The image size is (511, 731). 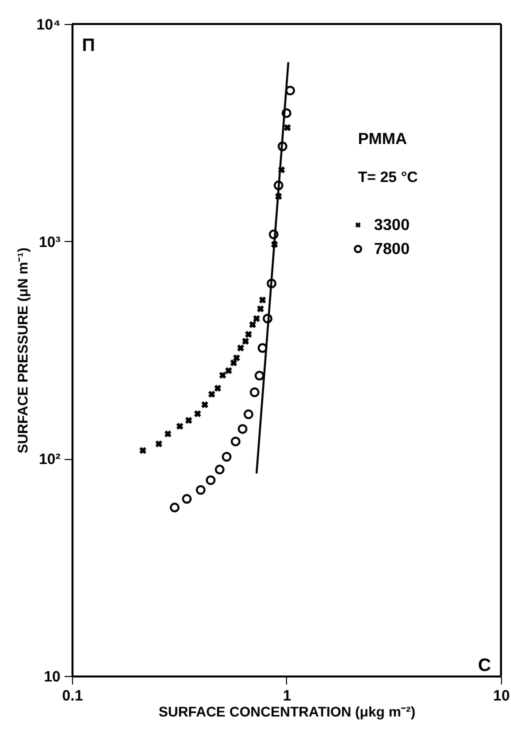 What do you see at coordinates (48, 25) in the screenshot?
I see `y-tick-label: 10⁴` at bounding box center [48, 25].